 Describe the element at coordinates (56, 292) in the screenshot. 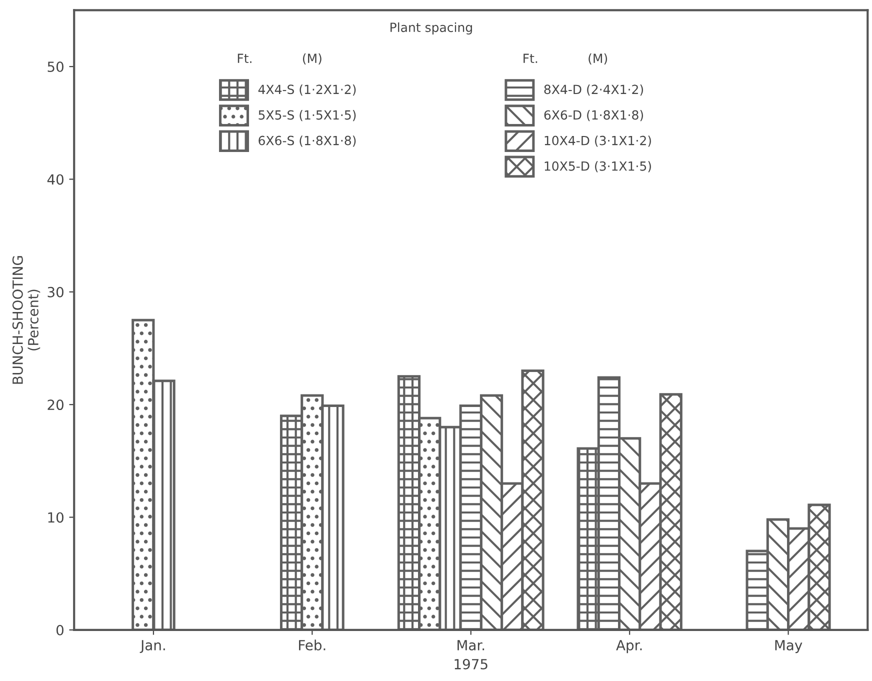

I see `y-tick-label: 30` at that location.